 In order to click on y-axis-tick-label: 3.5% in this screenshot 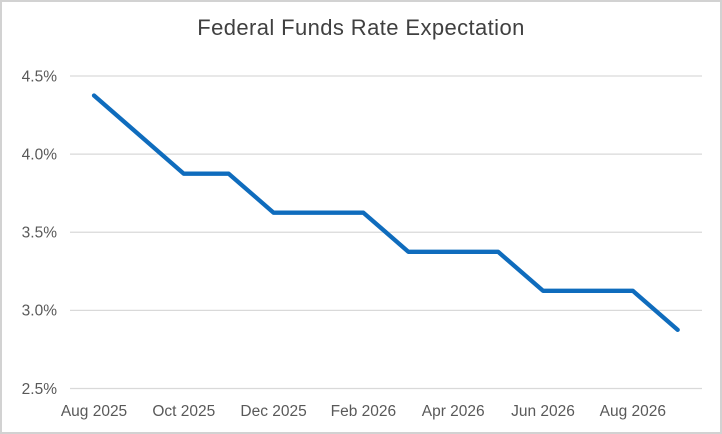, I will do `click(40, 233)`.